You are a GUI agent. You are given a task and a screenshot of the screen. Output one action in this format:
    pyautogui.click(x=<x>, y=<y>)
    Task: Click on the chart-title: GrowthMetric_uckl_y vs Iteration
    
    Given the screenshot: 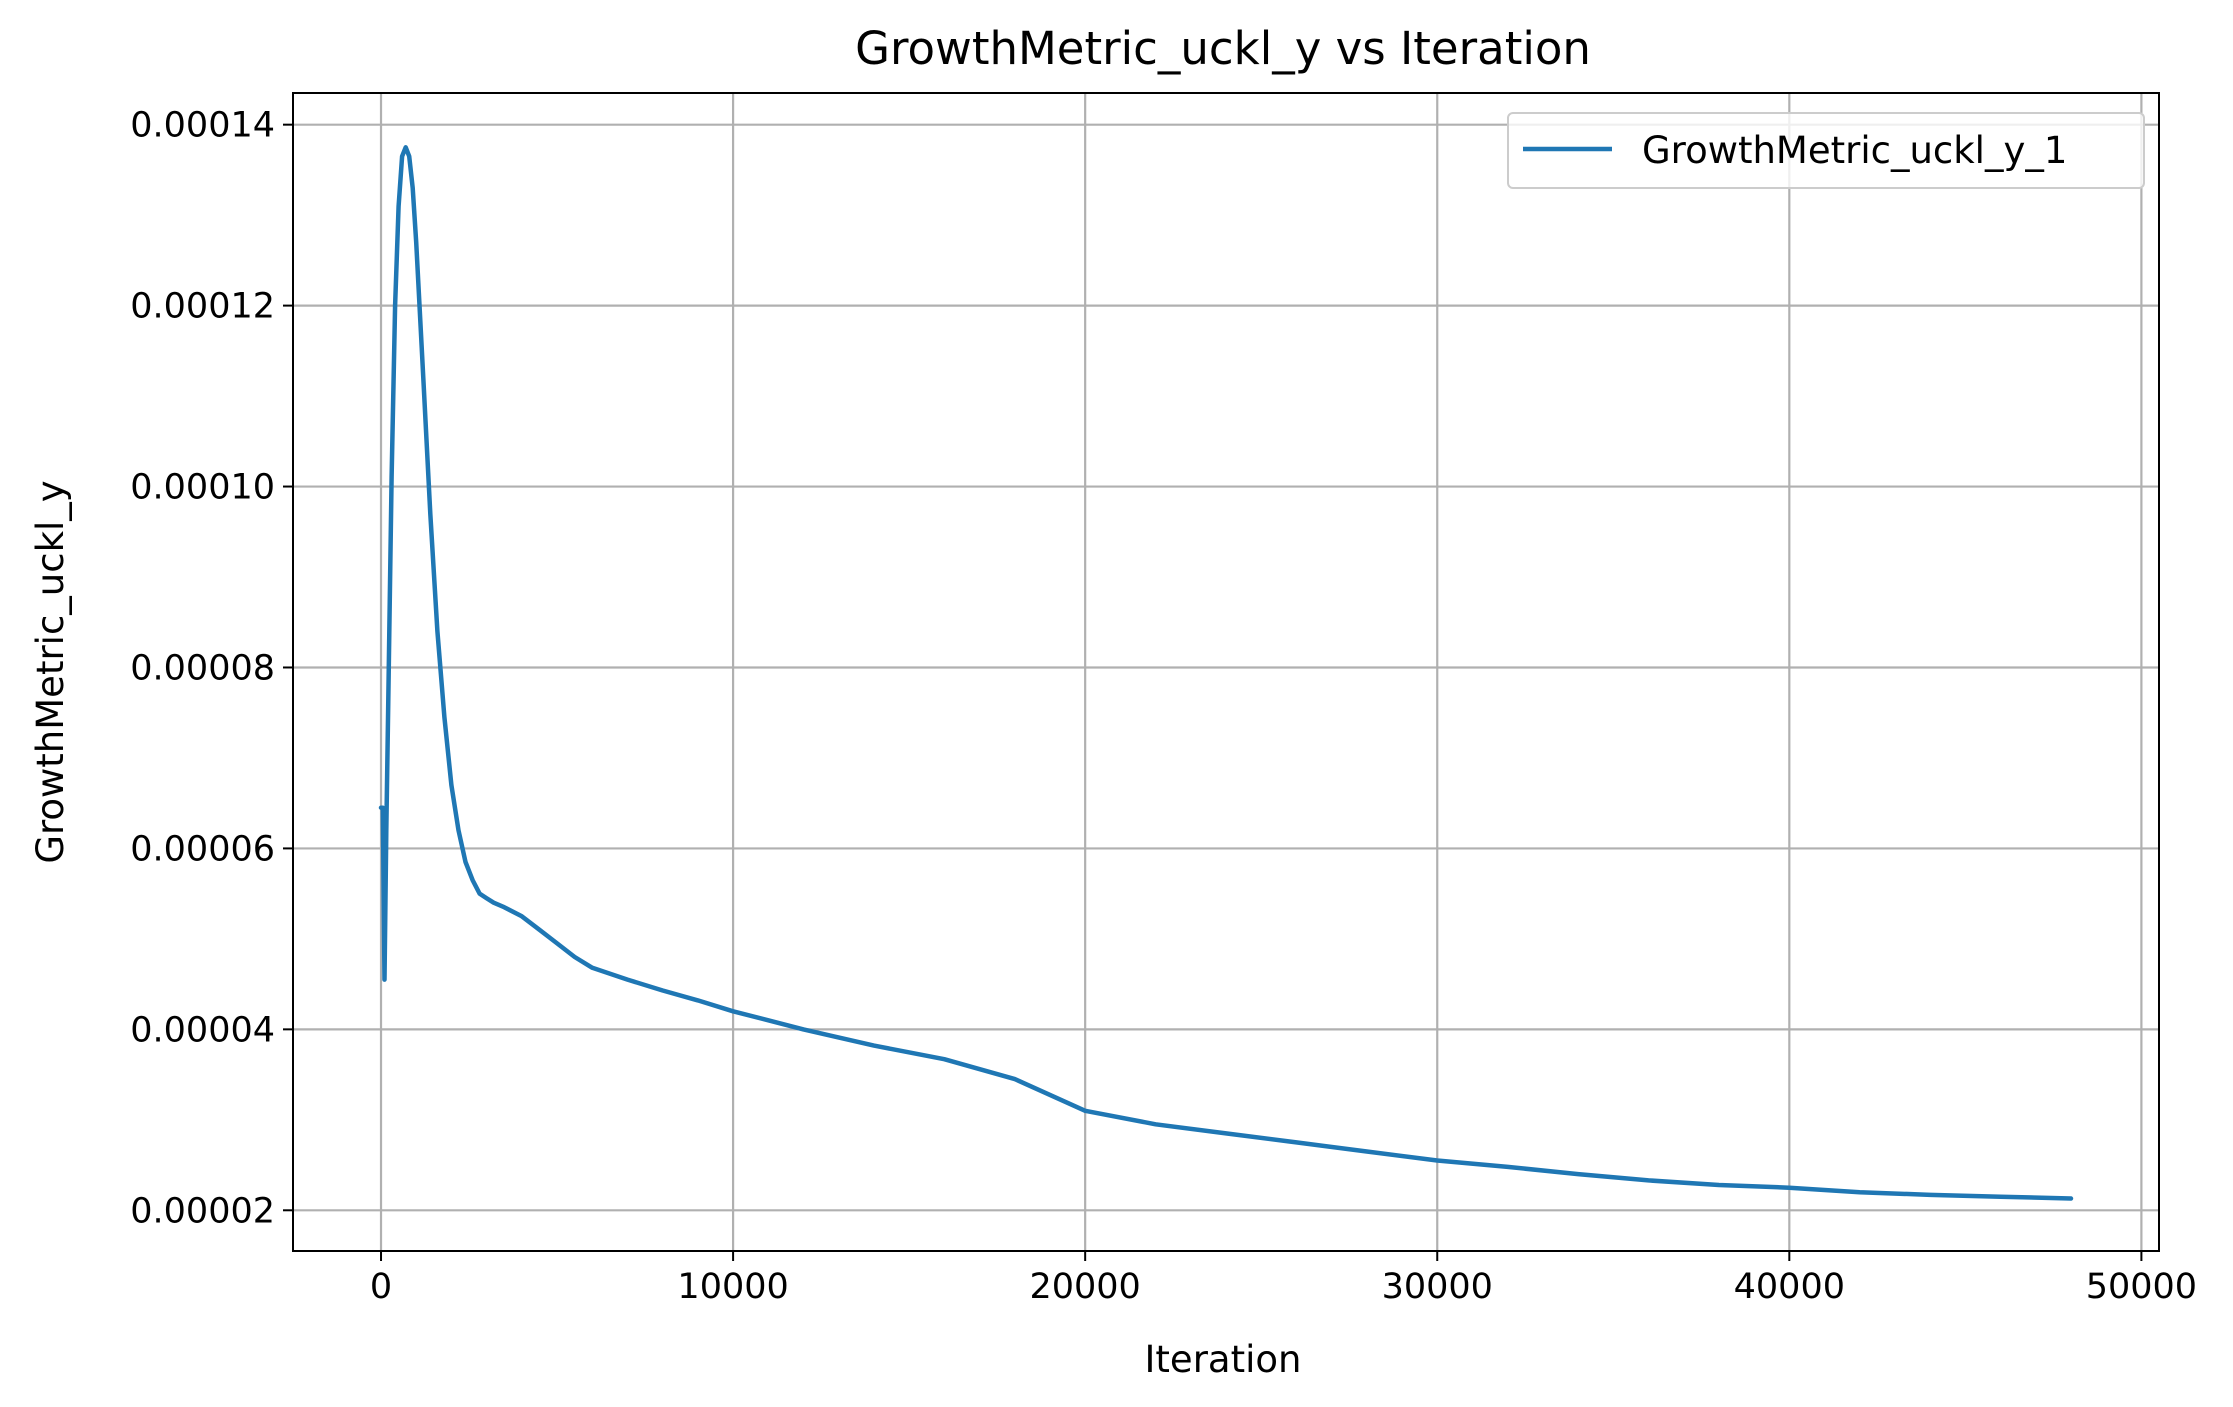 What is the action you would take?
    pyautogui.click(x=1223, y=48)
    